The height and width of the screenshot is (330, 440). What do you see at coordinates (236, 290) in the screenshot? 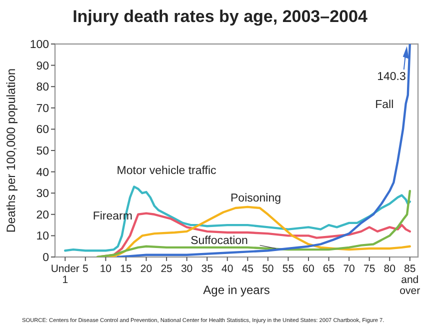
I see `x-axis-title: Age in years` at bounding box center [236, 290].